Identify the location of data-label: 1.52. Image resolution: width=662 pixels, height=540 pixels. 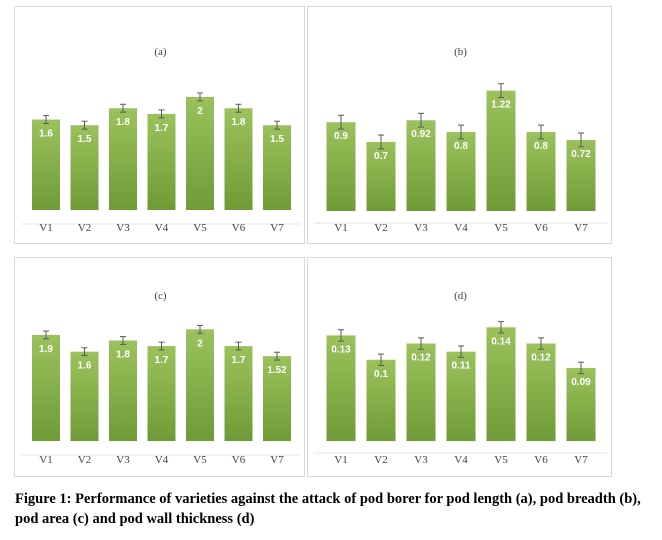
(277, 370).